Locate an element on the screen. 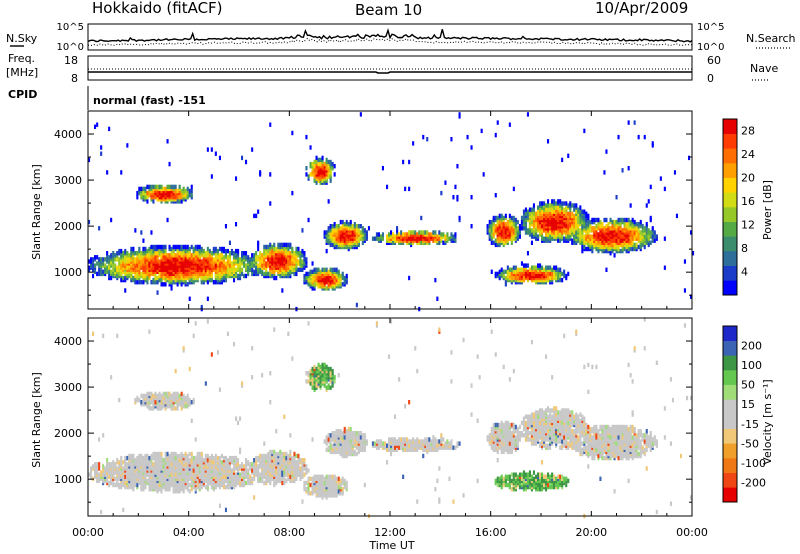  colorbar-tick-label: 28 is located at coordinates (748, 131).